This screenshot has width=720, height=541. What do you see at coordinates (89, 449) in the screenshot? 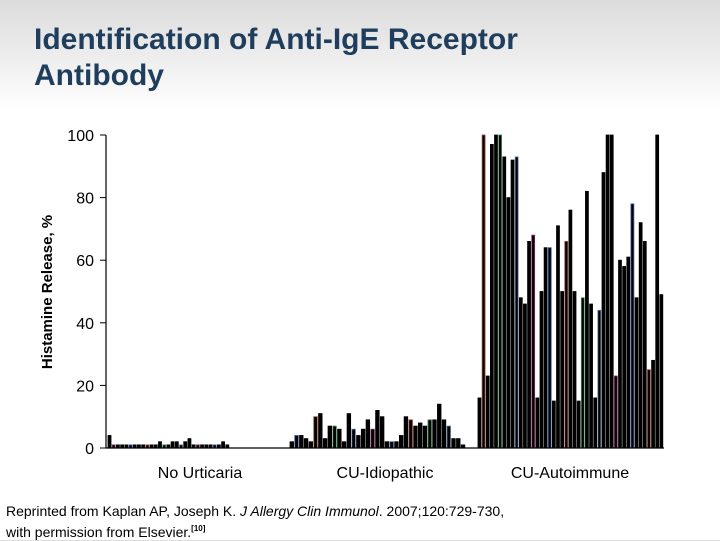
I see `y-tick-label: 0` at bounding box center [89, 449].